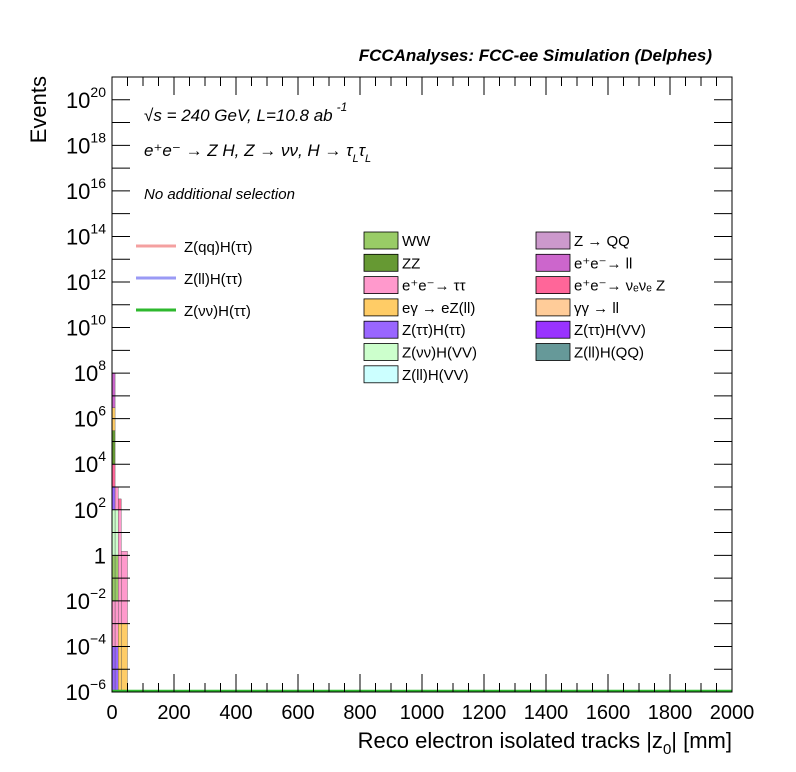 The height and width of the screenshot is (772, 796). I want to click on x-axis-label: Reco electron isolated tracks |z0| [mm], so click(545, 743).